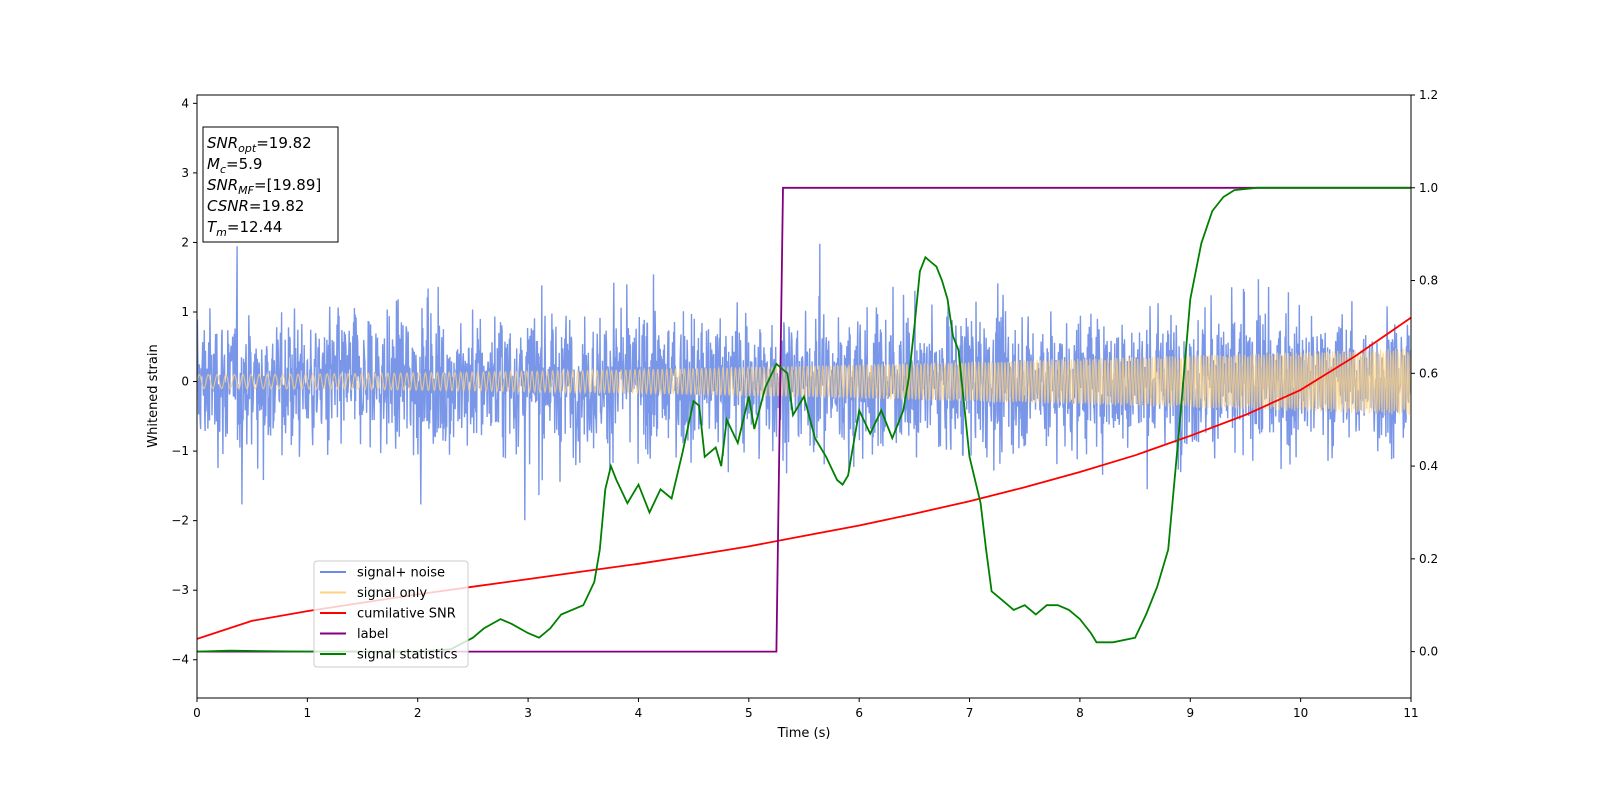 Image resolution: width=1600 pixels, height=804 pixels. I want to click on info-value: =5.9, so click(244, 164).